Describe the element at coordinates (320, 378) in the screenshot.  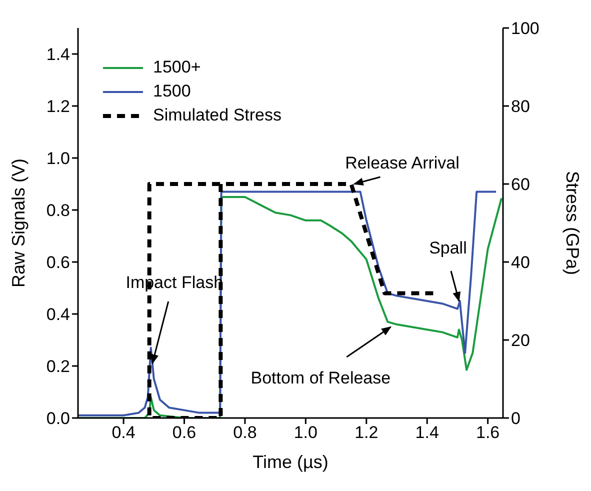
I see `annotation: Bottom of Release` at that location.